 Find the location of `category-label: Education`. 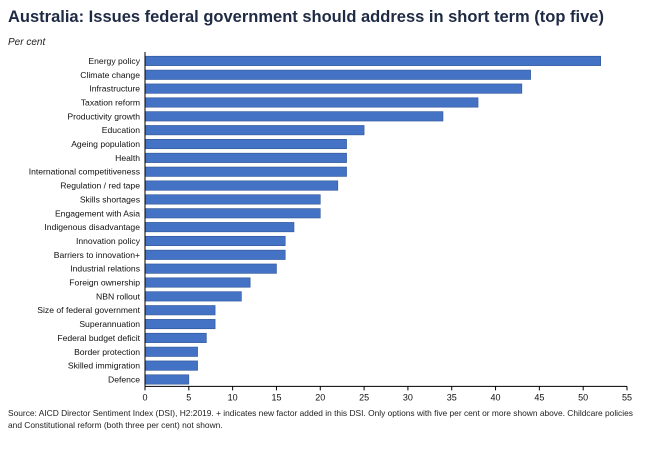

category-label: Education is located at coordinates (121, 130).